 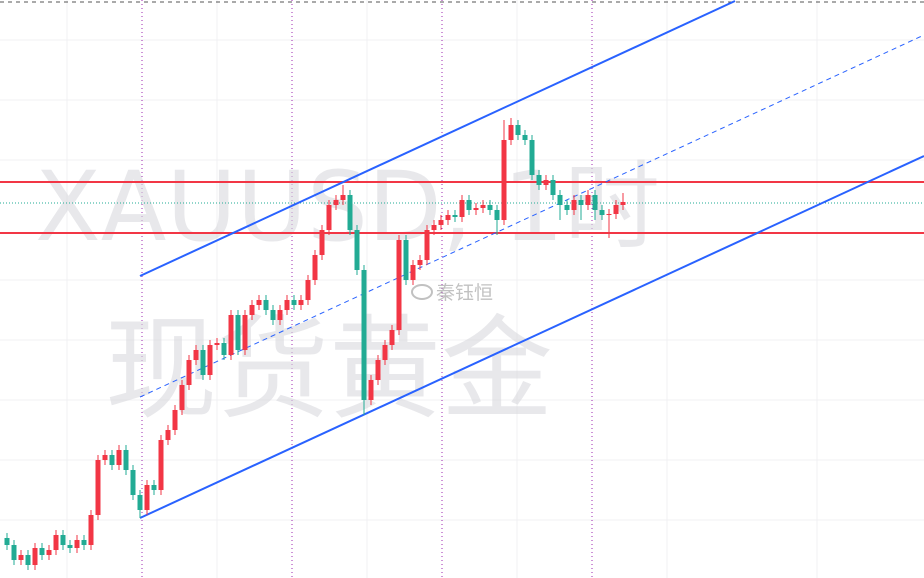 What do you see at coordinates (329, 370) in the screenshot?
I see `name-watermark: 现货黄金` at bounding box center [329, 370].